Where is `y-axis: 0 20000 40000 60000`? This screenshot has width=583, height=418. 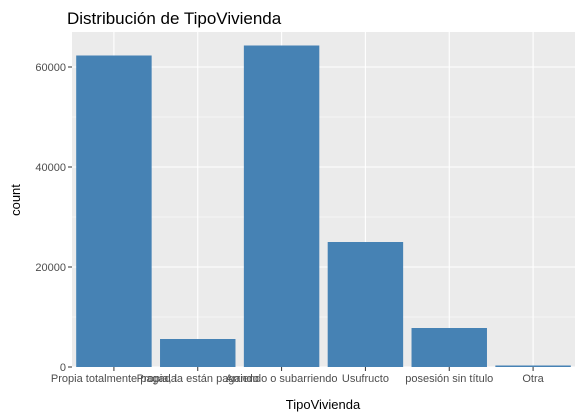
y-axis: 0 20000 40000 60000 is located at coordinates (53, 218).